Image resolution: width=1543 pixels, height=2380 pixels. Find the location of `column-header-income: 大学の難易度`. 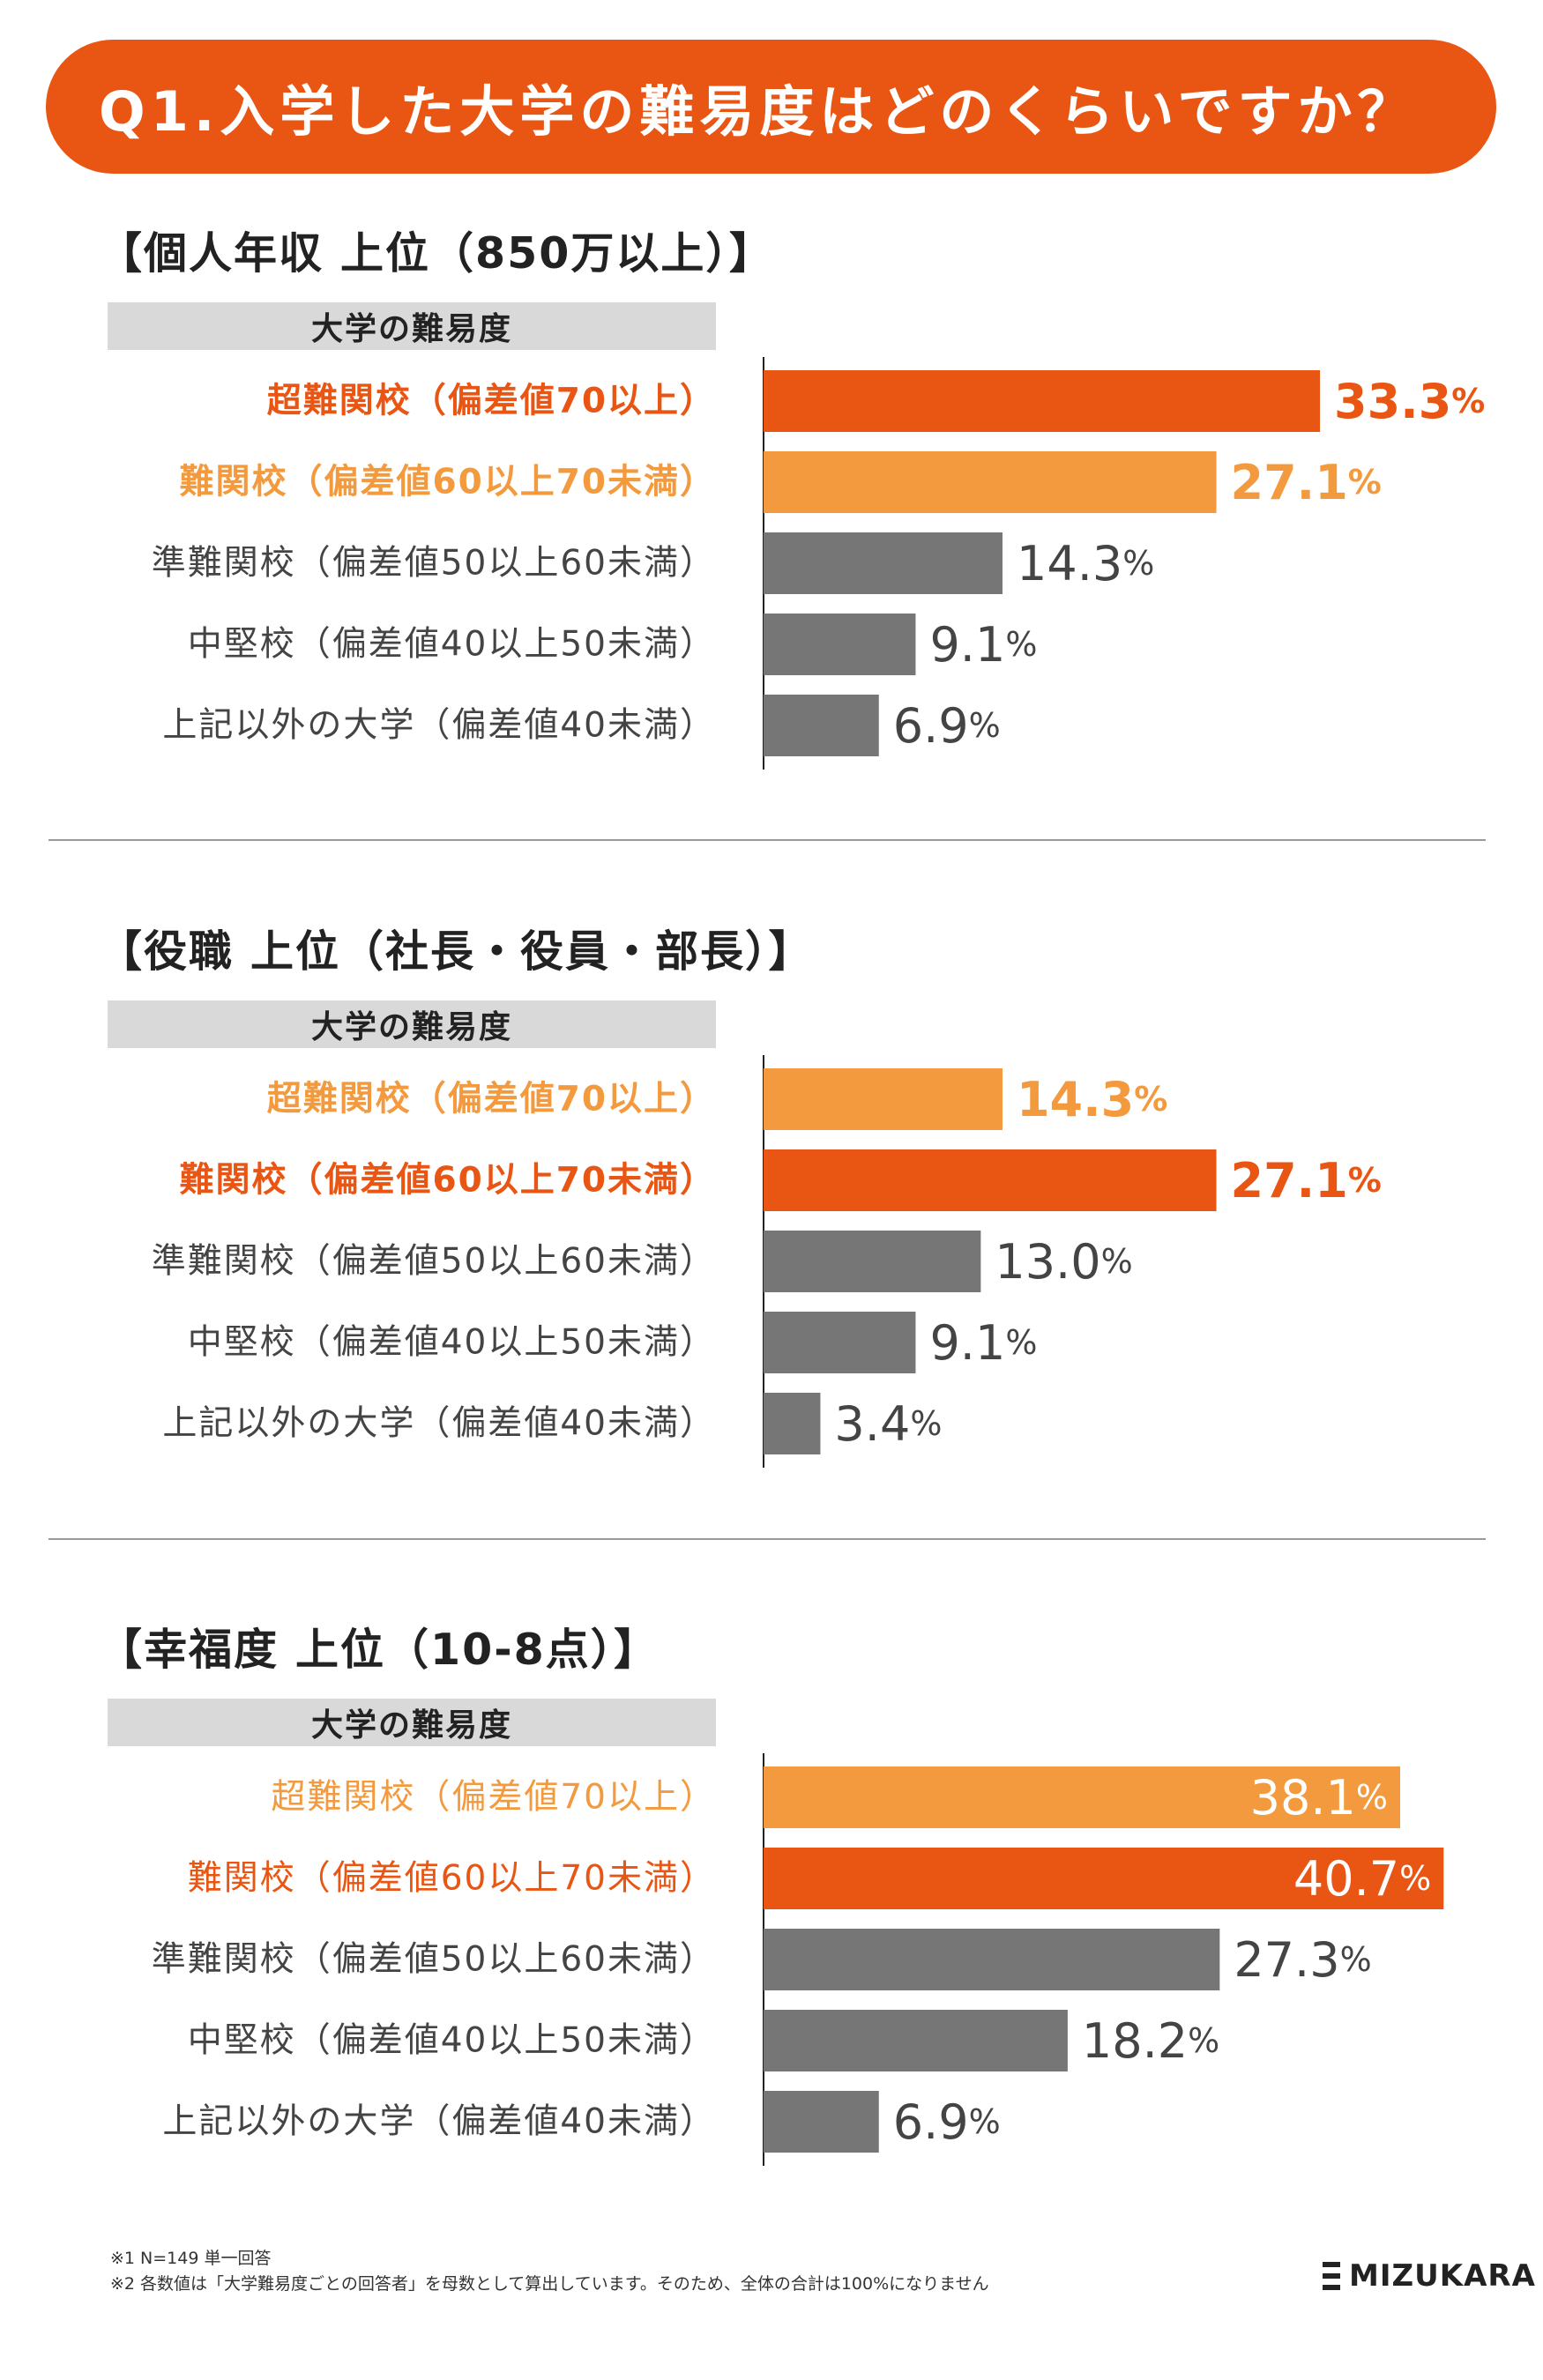

column-header-income: 大学の難易度 is located at coordinates (412, 326).